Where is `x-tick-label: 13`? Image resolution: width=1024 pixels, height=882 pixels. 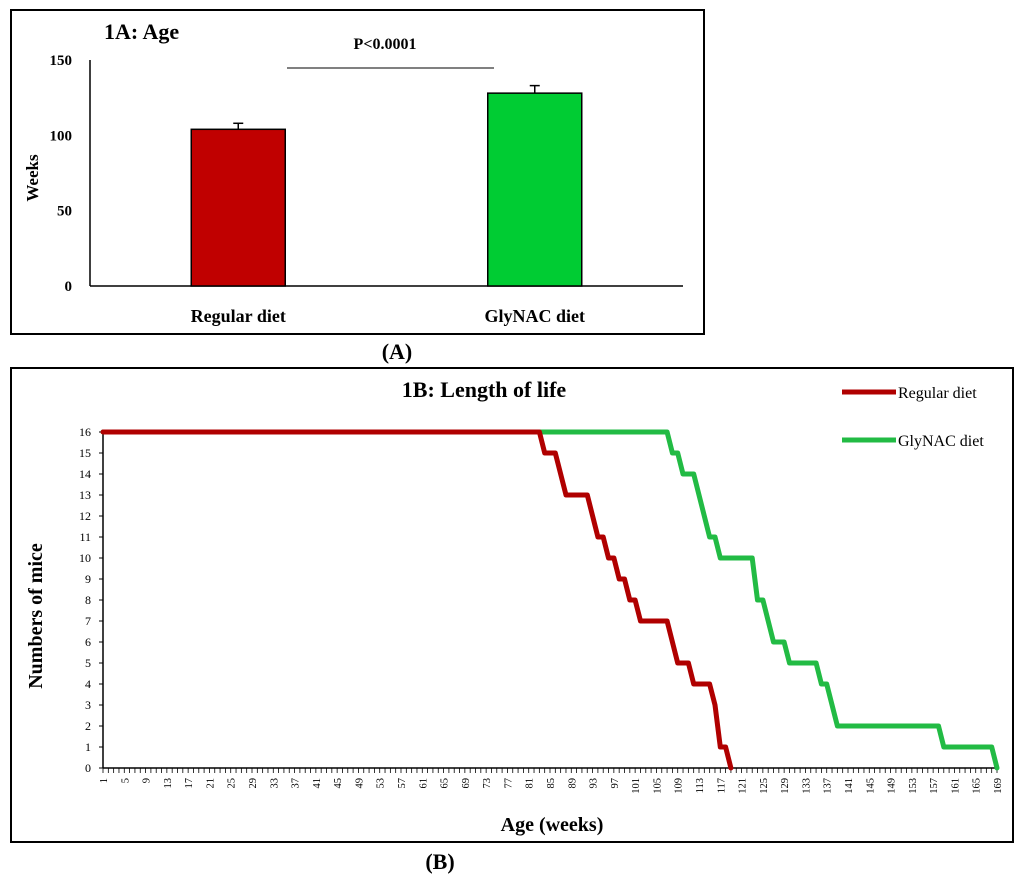 x-tick-label: 13 is located at coordinates (168, 783).